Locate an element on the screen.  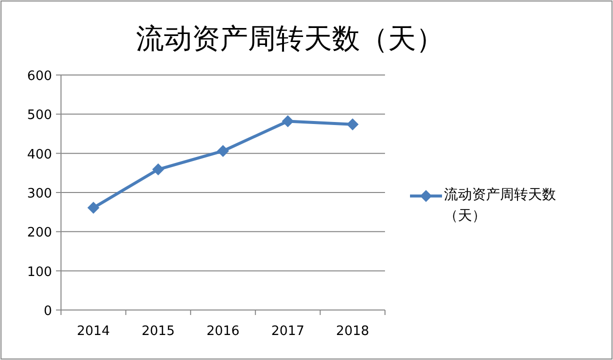
legend-label: 流动资产周转天数（天） is located at coordinates (500, 206).